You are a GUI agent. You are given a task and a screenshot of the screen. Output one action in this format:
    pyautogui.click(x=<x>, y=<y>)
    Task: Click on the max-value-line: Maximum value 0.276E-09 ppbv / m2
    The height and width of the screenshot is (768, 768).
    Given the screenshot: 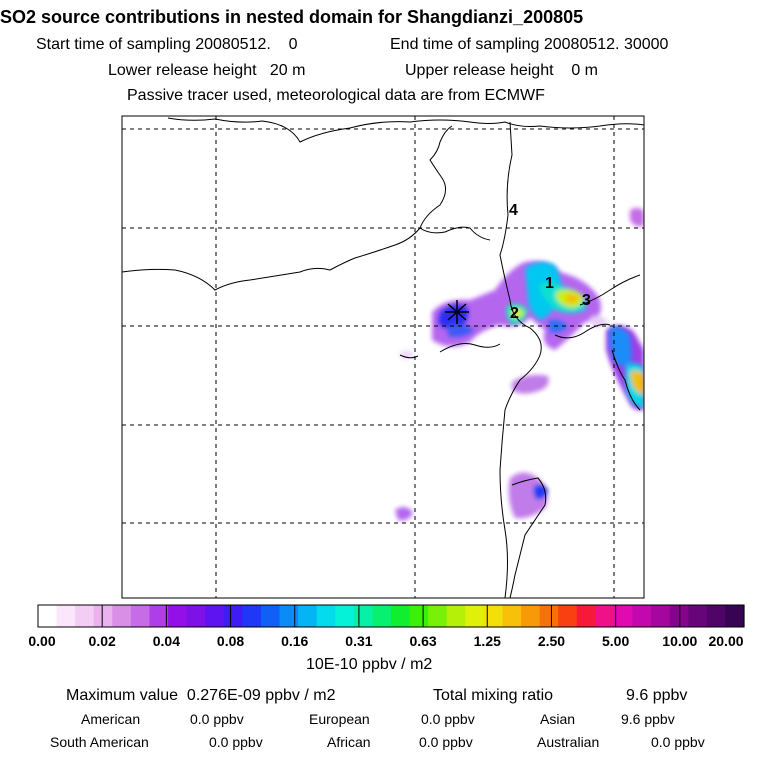 What is the action you would take?
    pyautogui.click(x=200, y=696)
    